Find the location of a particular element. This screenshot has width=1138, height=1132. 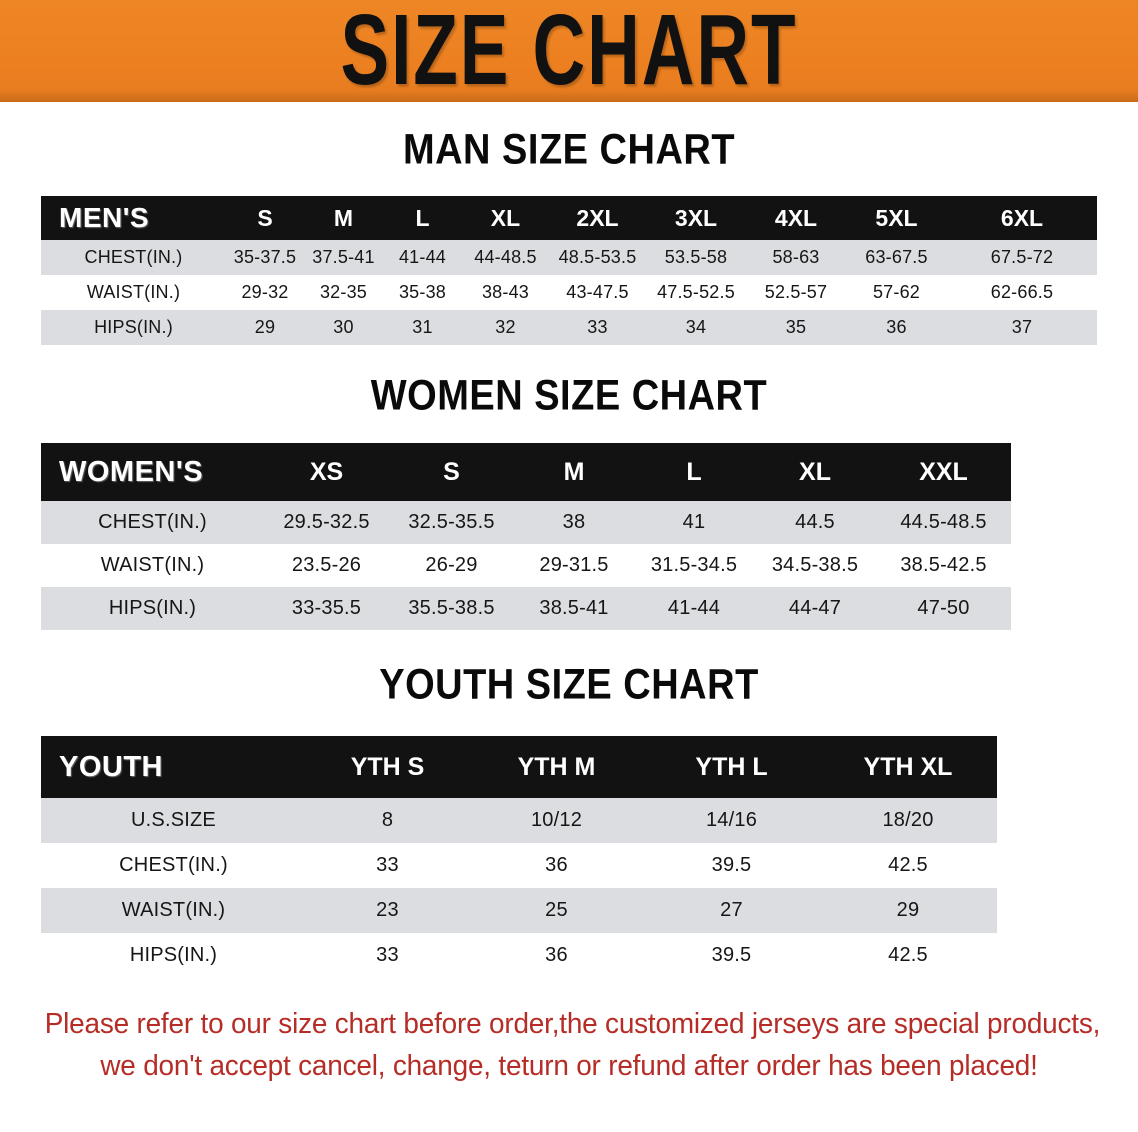

man-measurement-cell: 67.5-72 is located at coordinates (1022, 257).